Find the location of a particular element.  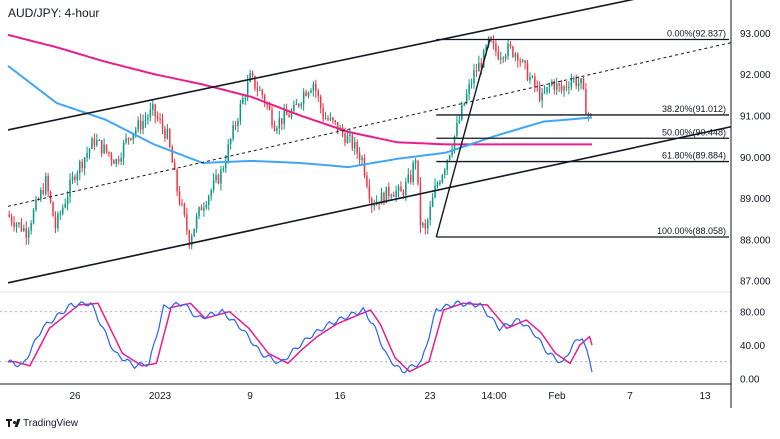

price-tick-label: 91.000 is located at coordinates (755, 116).